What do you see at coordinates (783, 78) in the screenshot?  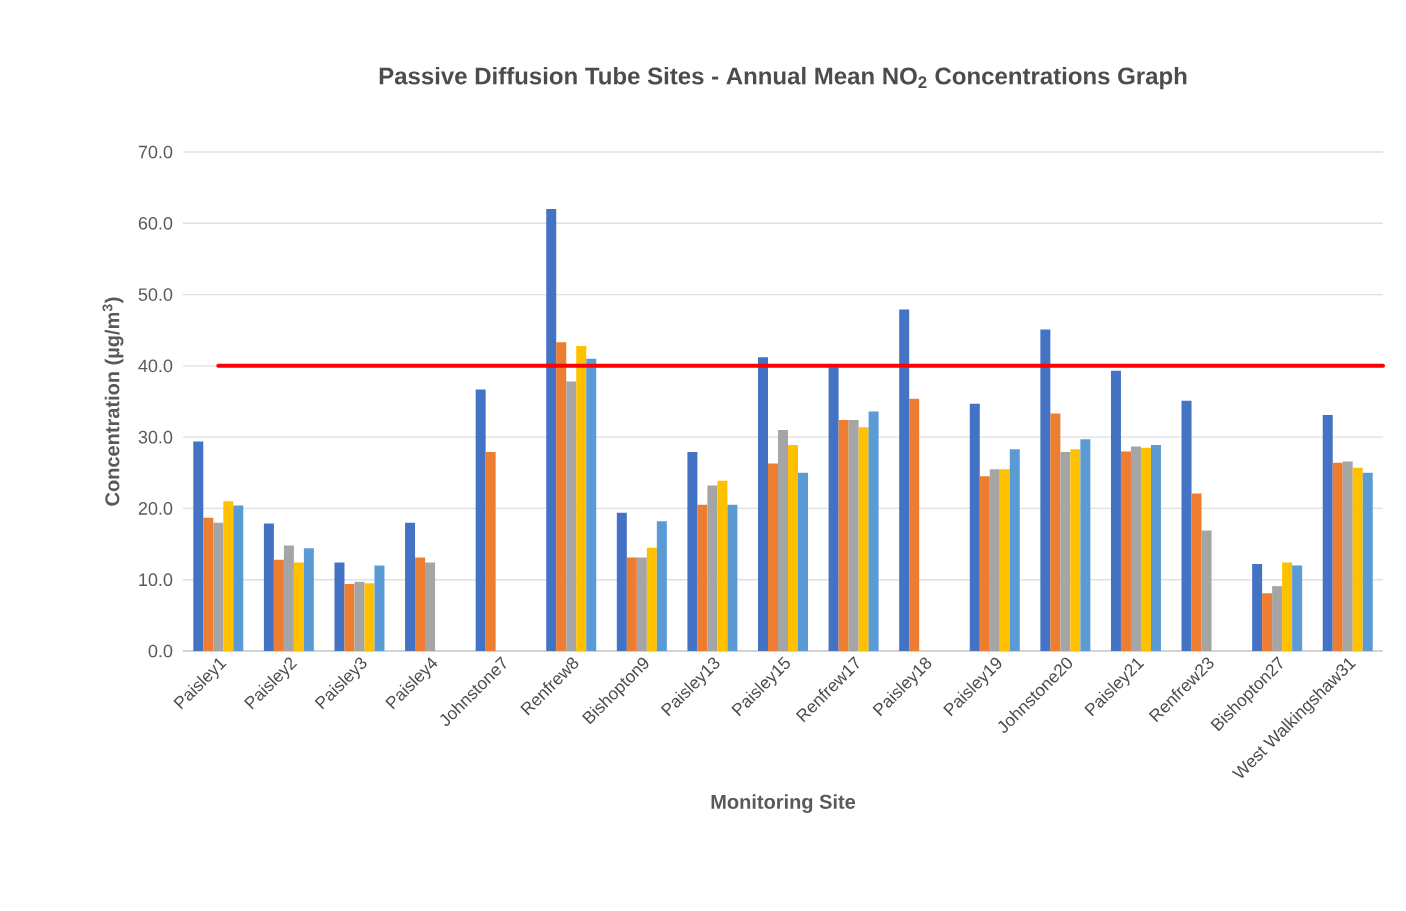 I see `chart-title: Passive Diffusion Tube Sites - Annual Mean NO$_{2}$ Concentrations Graph` at bounding box center [783, 78].